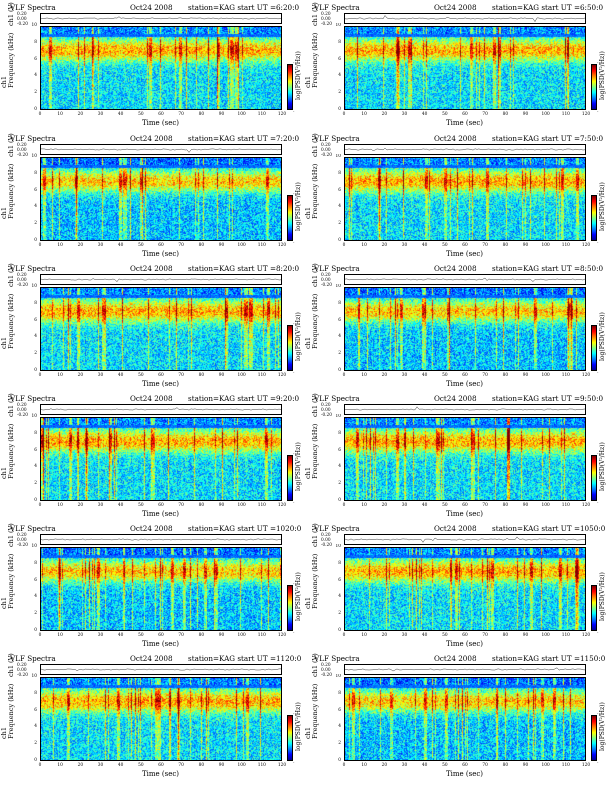 The width and height of the screenshot is (612, 792). Describe the element at coordinates (311, 60) in the screenshot. I see `frequency-axis-label: ch1 Frequency (kHz)` at that location.